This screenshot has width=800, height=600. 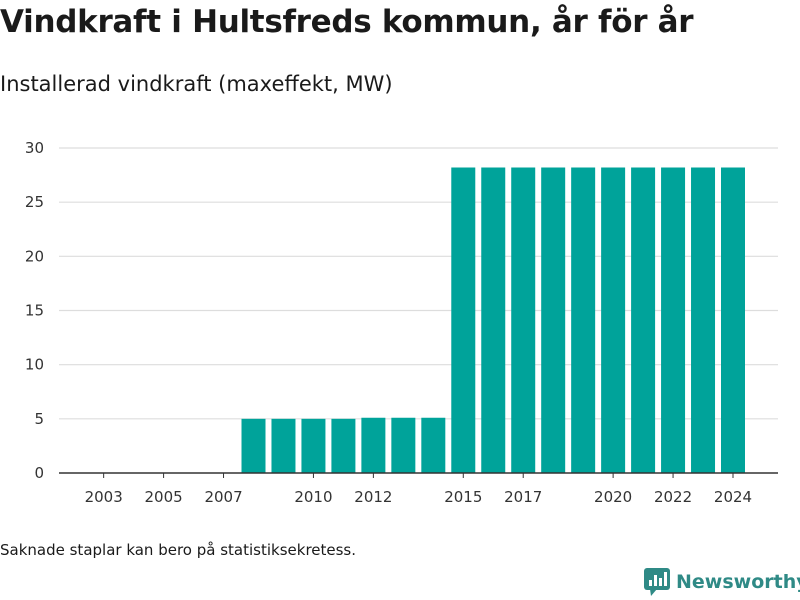 What do you see at coordinates (223, 497) in the screenshot?
I see `x-tick-label: 2007` at bounding box center [223, 497].